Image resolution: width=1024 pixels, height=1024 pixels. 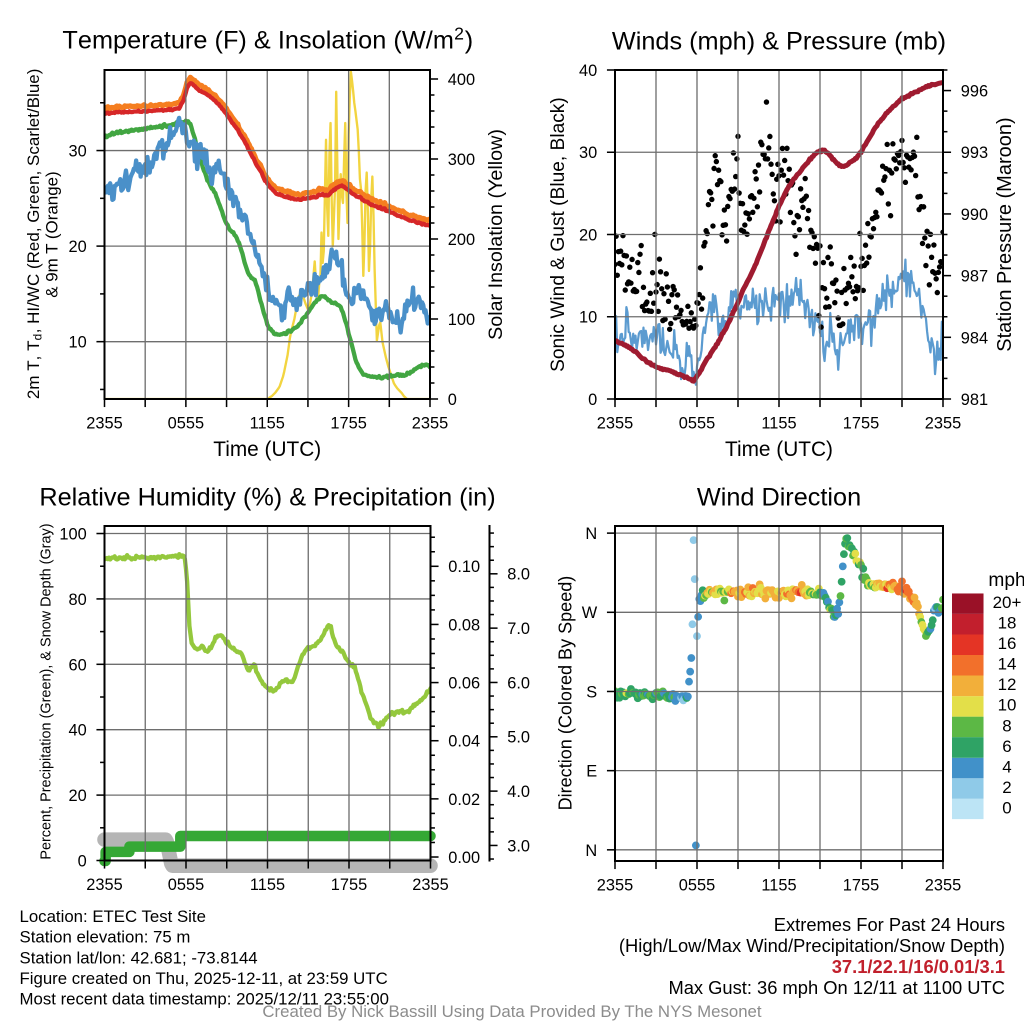 I want to click on svg-text: Wind Direction, so click(x=779, y=497).